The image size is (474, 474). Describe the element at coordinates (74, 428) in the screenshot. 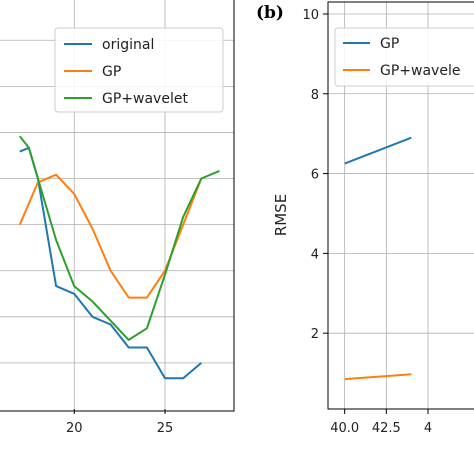

I see `x-tick-label: 20` at that location.